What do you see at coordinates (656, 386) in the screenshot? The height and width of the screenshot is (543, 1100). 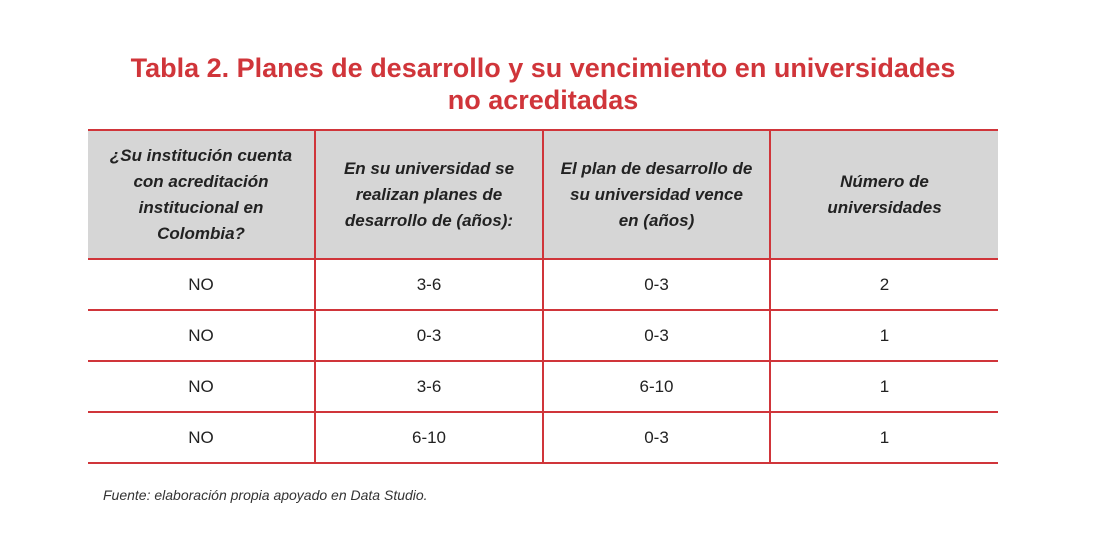 I see `cell-plan-expires: 6-10` at bounding box center [656, 386].